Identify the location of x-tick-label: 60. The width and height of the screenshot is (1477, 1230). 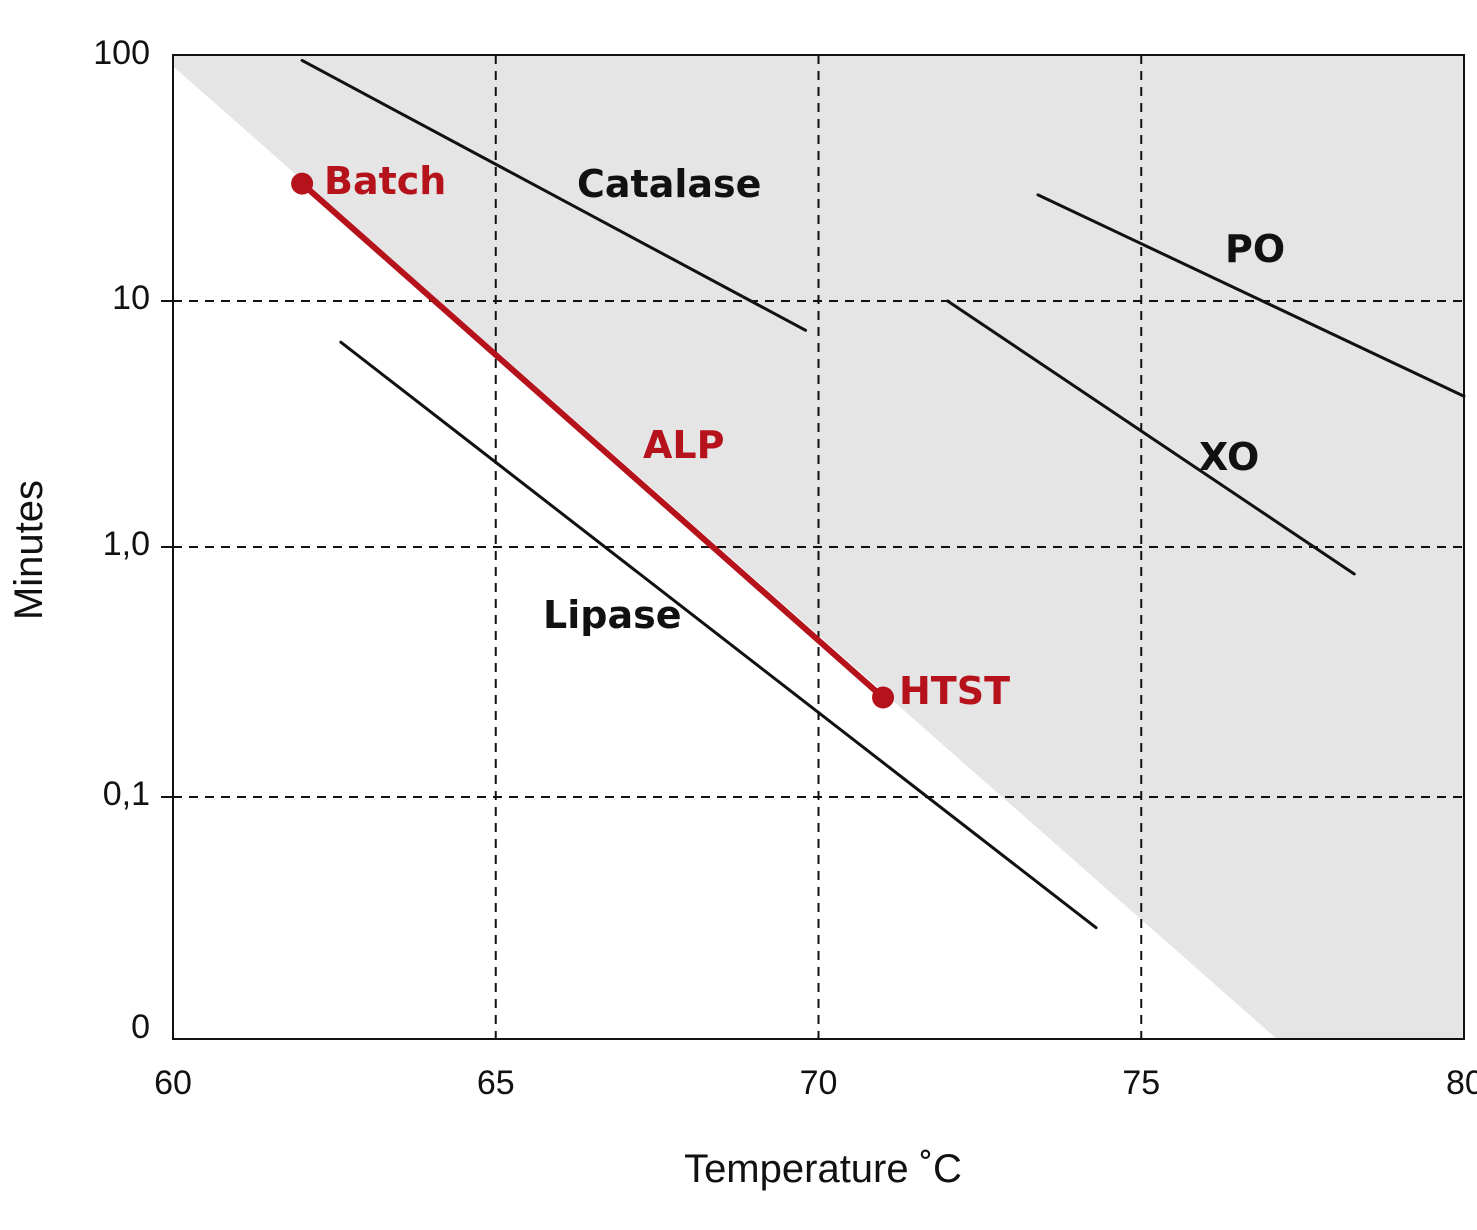
(173, 1083).